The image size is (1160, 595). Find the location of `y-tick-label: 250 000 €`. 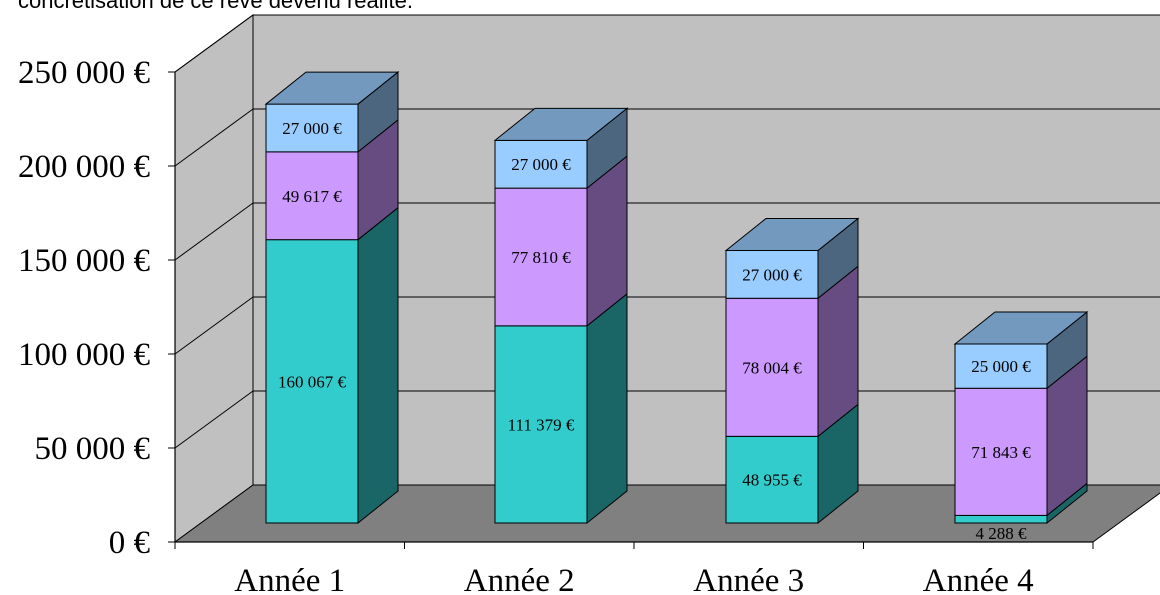

y-tick-label: 250 000 € is located at coordinates (84, 73).